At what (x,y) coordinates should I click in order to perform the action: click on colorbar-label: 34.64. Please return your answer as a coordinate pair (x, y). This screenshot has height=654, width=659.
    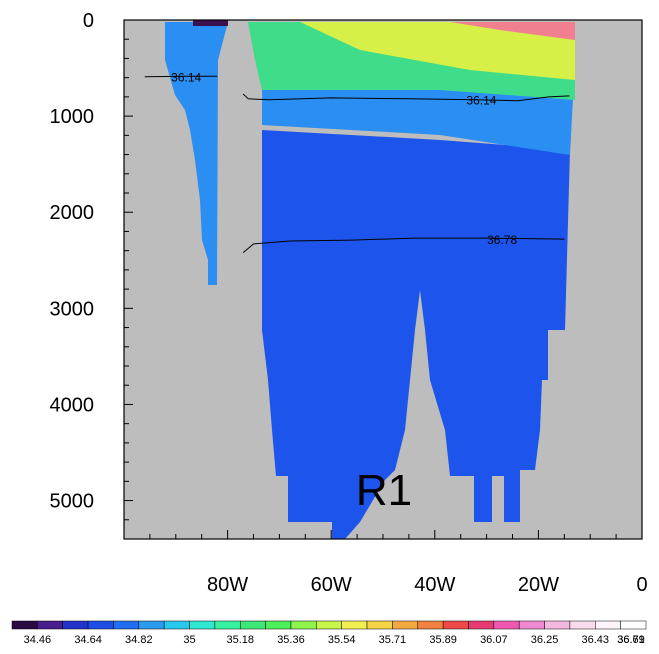
    Looking at the image, I should click on (88, 640).